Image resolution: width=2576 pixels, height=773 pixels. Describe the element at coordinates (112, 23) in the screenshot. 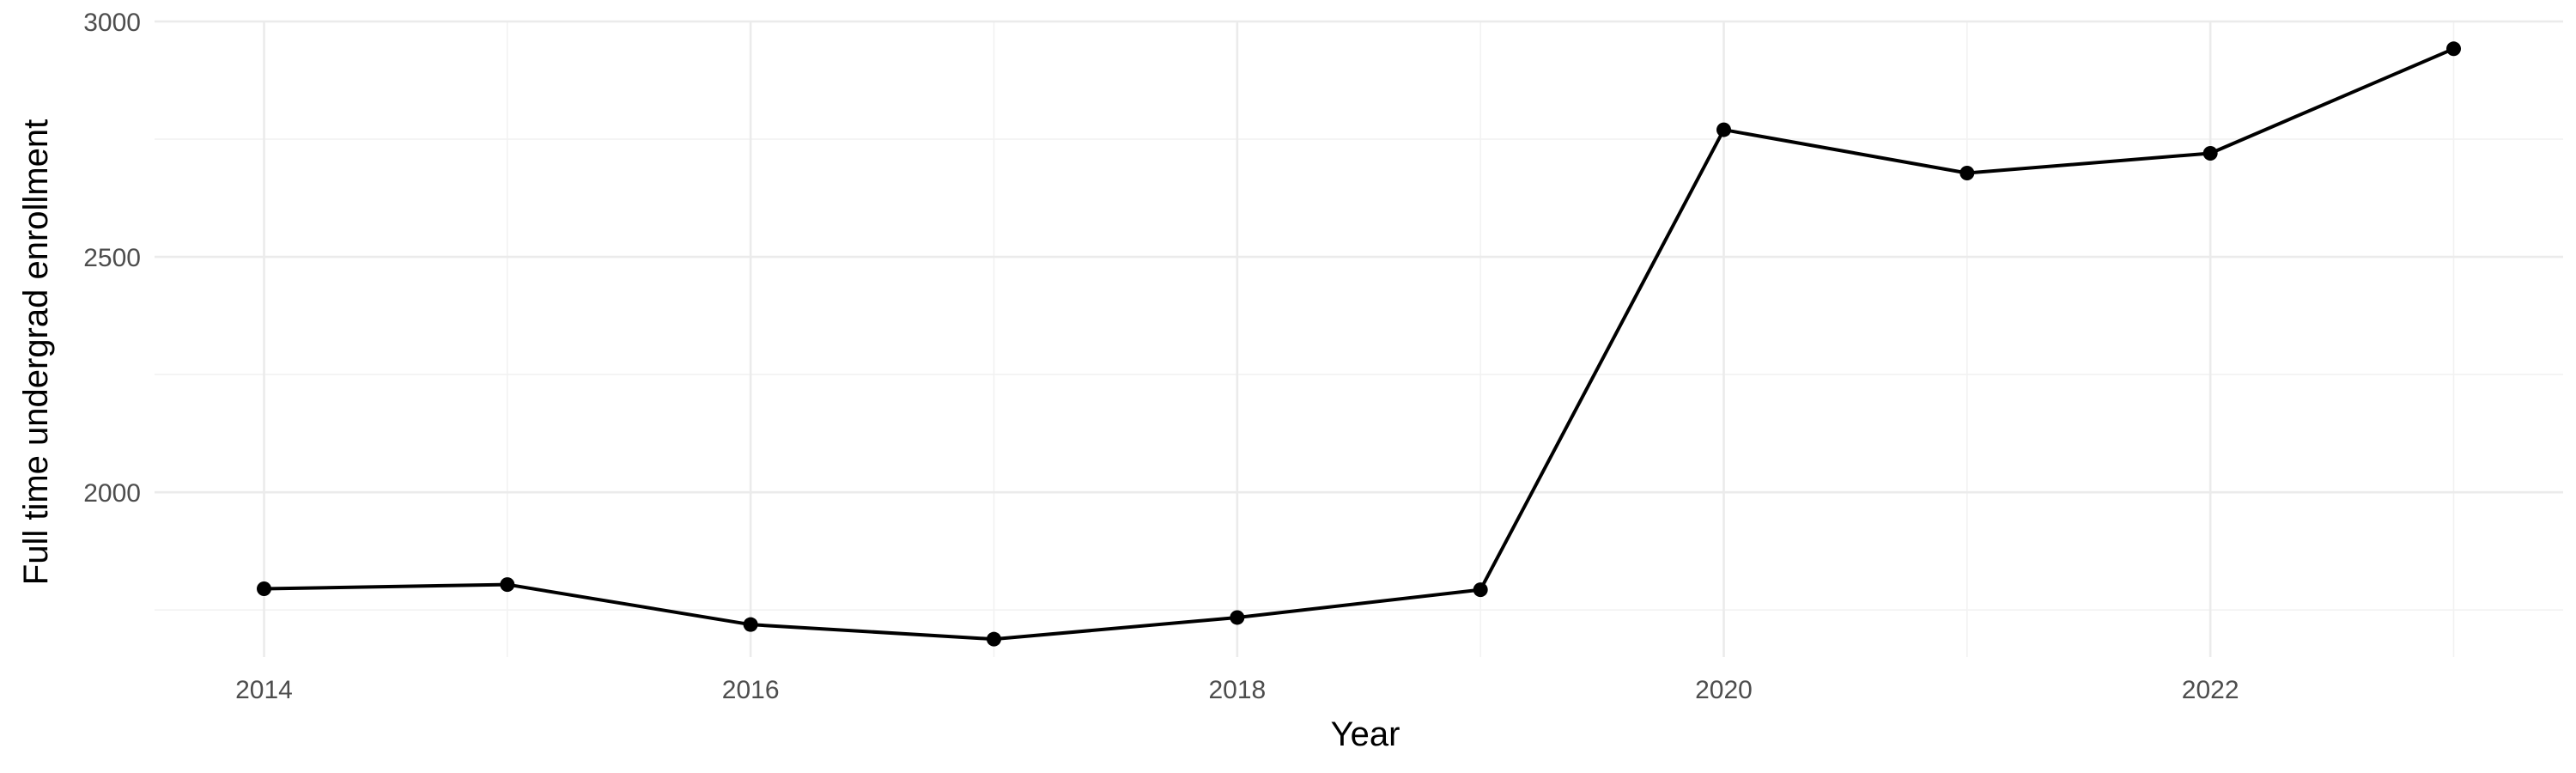

I see `y-tick-label: 3000` at that location.